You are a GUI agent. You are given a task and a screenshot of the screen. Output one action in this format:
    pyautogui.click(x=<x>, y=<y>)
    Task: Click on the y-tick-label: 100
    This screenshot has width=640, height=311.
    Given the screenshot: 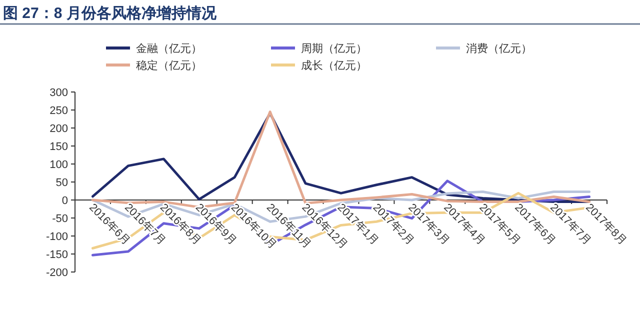 What is the action you would take?
    pyautogui.click(x=59, y=165)
    